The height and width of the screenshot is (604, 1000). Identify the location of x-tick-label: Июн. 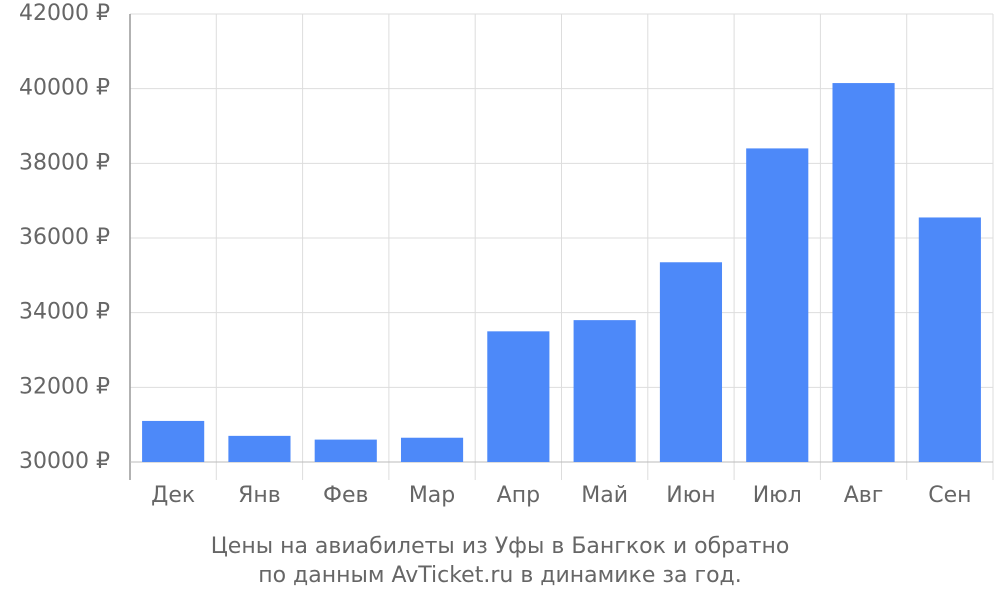
(690, 495).